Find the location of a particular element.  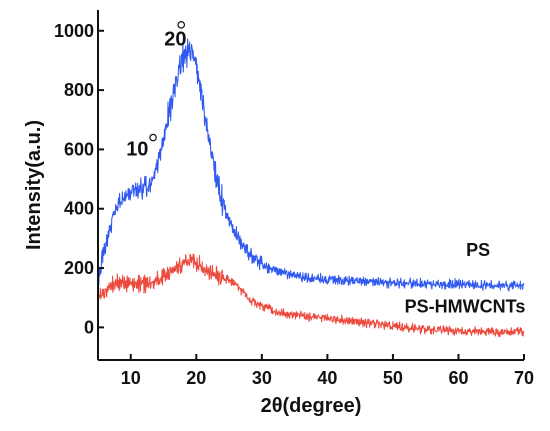

peak-annotation-10: 10 is located at coordinates (137, 149).